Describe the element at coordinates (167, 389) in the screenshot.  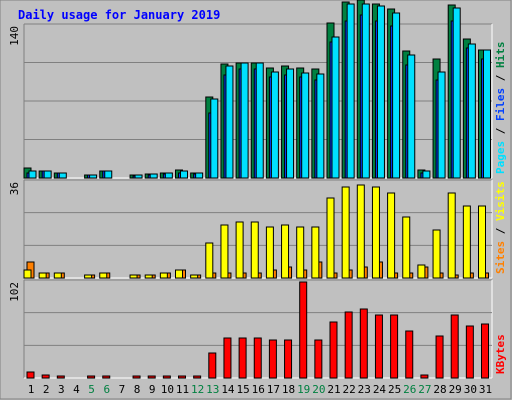
I see `x-tick-label-day-10: 10` at that location.